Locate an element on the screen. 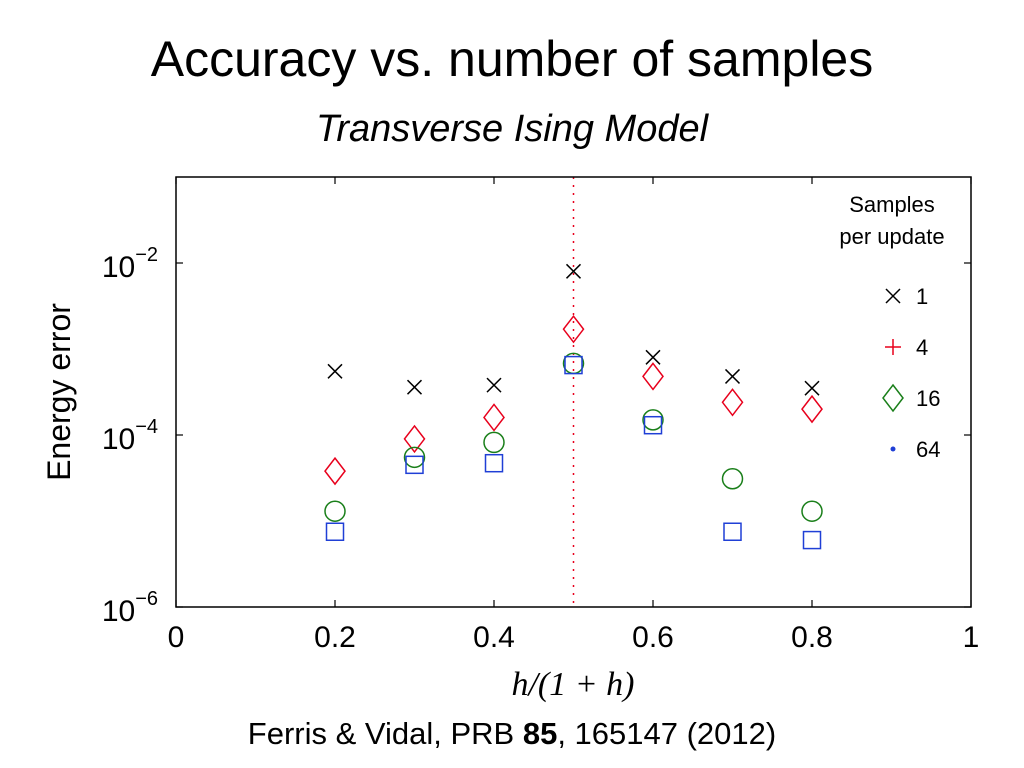 This screenshot has height=768, width=1024. x-tick-label: 0.8 is located at coordinates (812, 637).